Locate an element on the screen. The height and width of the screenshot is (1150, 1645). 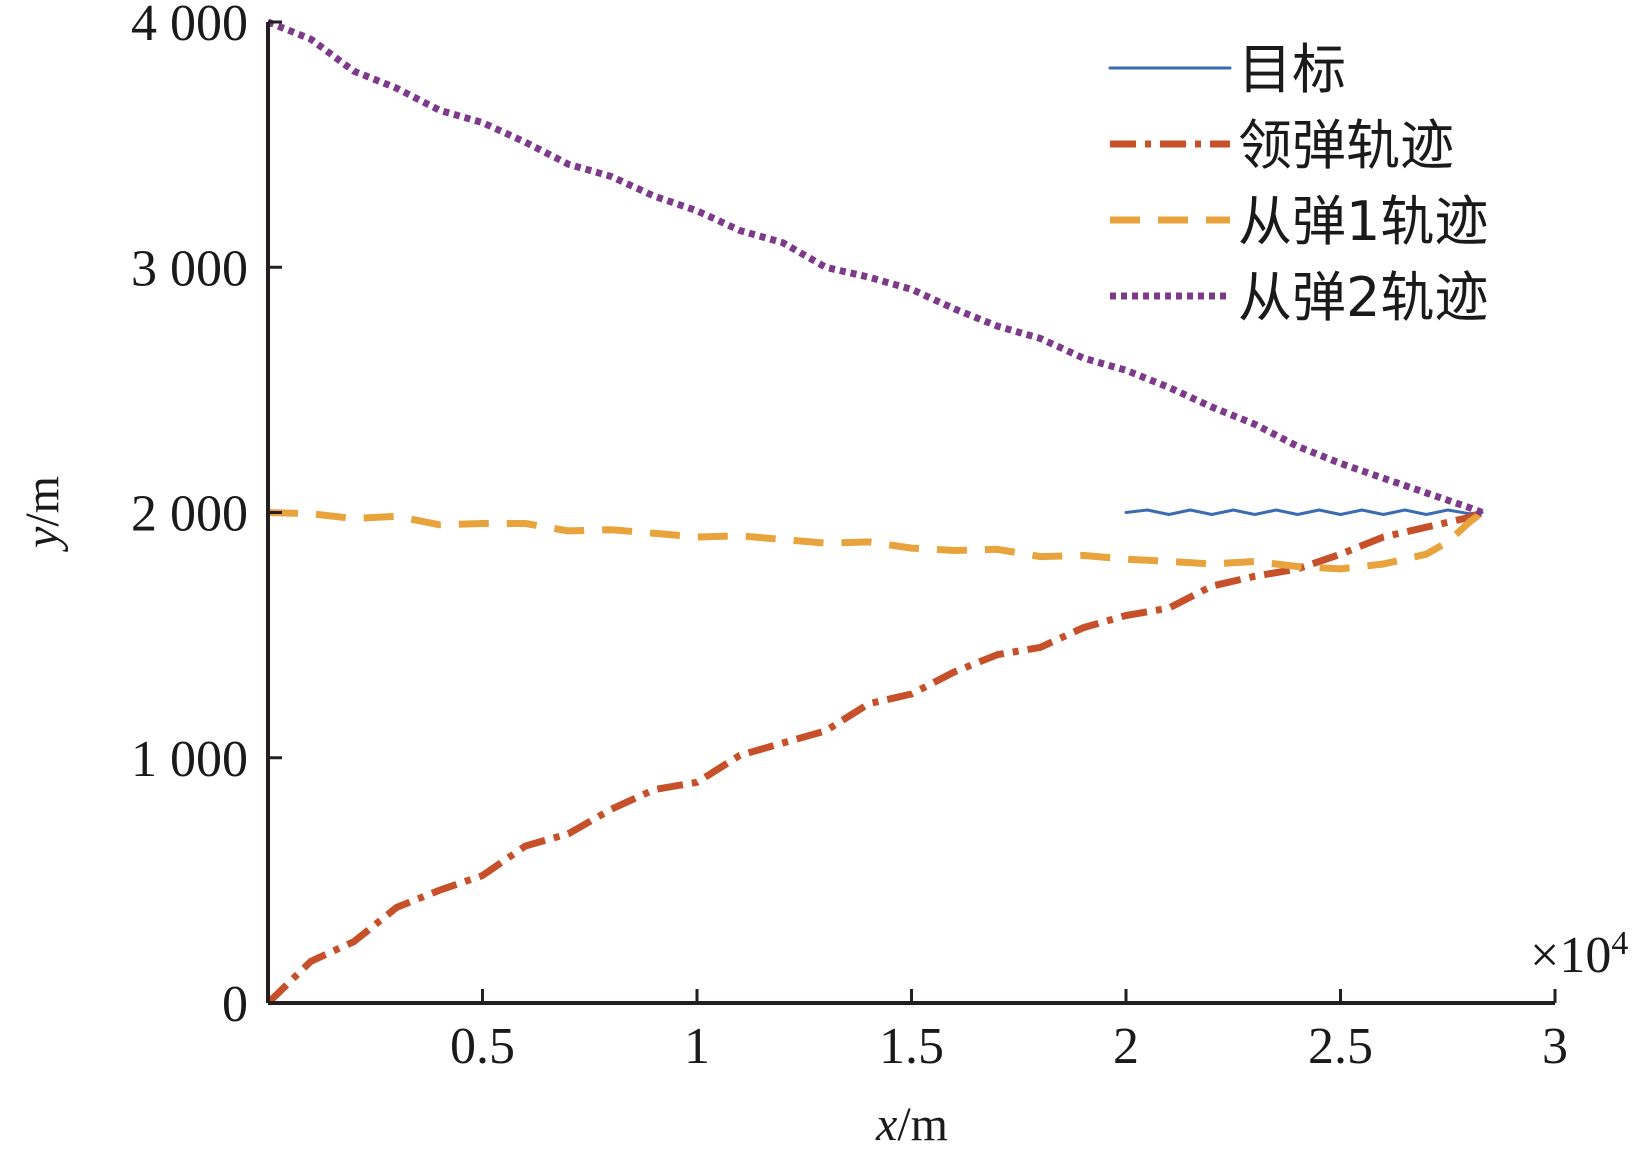
y-axis-label: y/m is located at coordinates (42, 514).